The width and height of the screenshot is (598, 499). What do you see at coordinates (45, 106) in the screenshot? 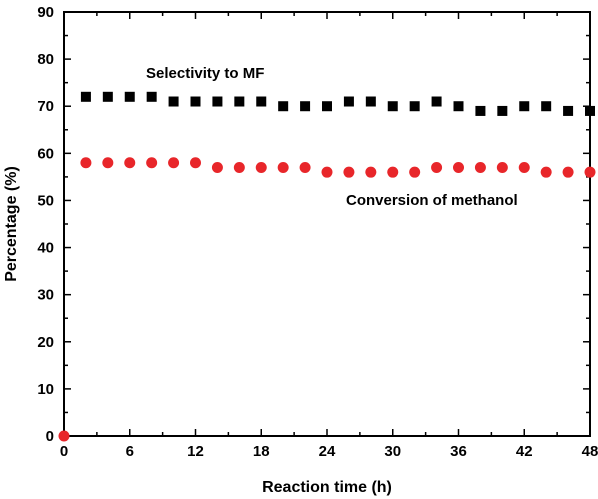
I see `y-tick-label: 70` at bounding box center [45, 106].